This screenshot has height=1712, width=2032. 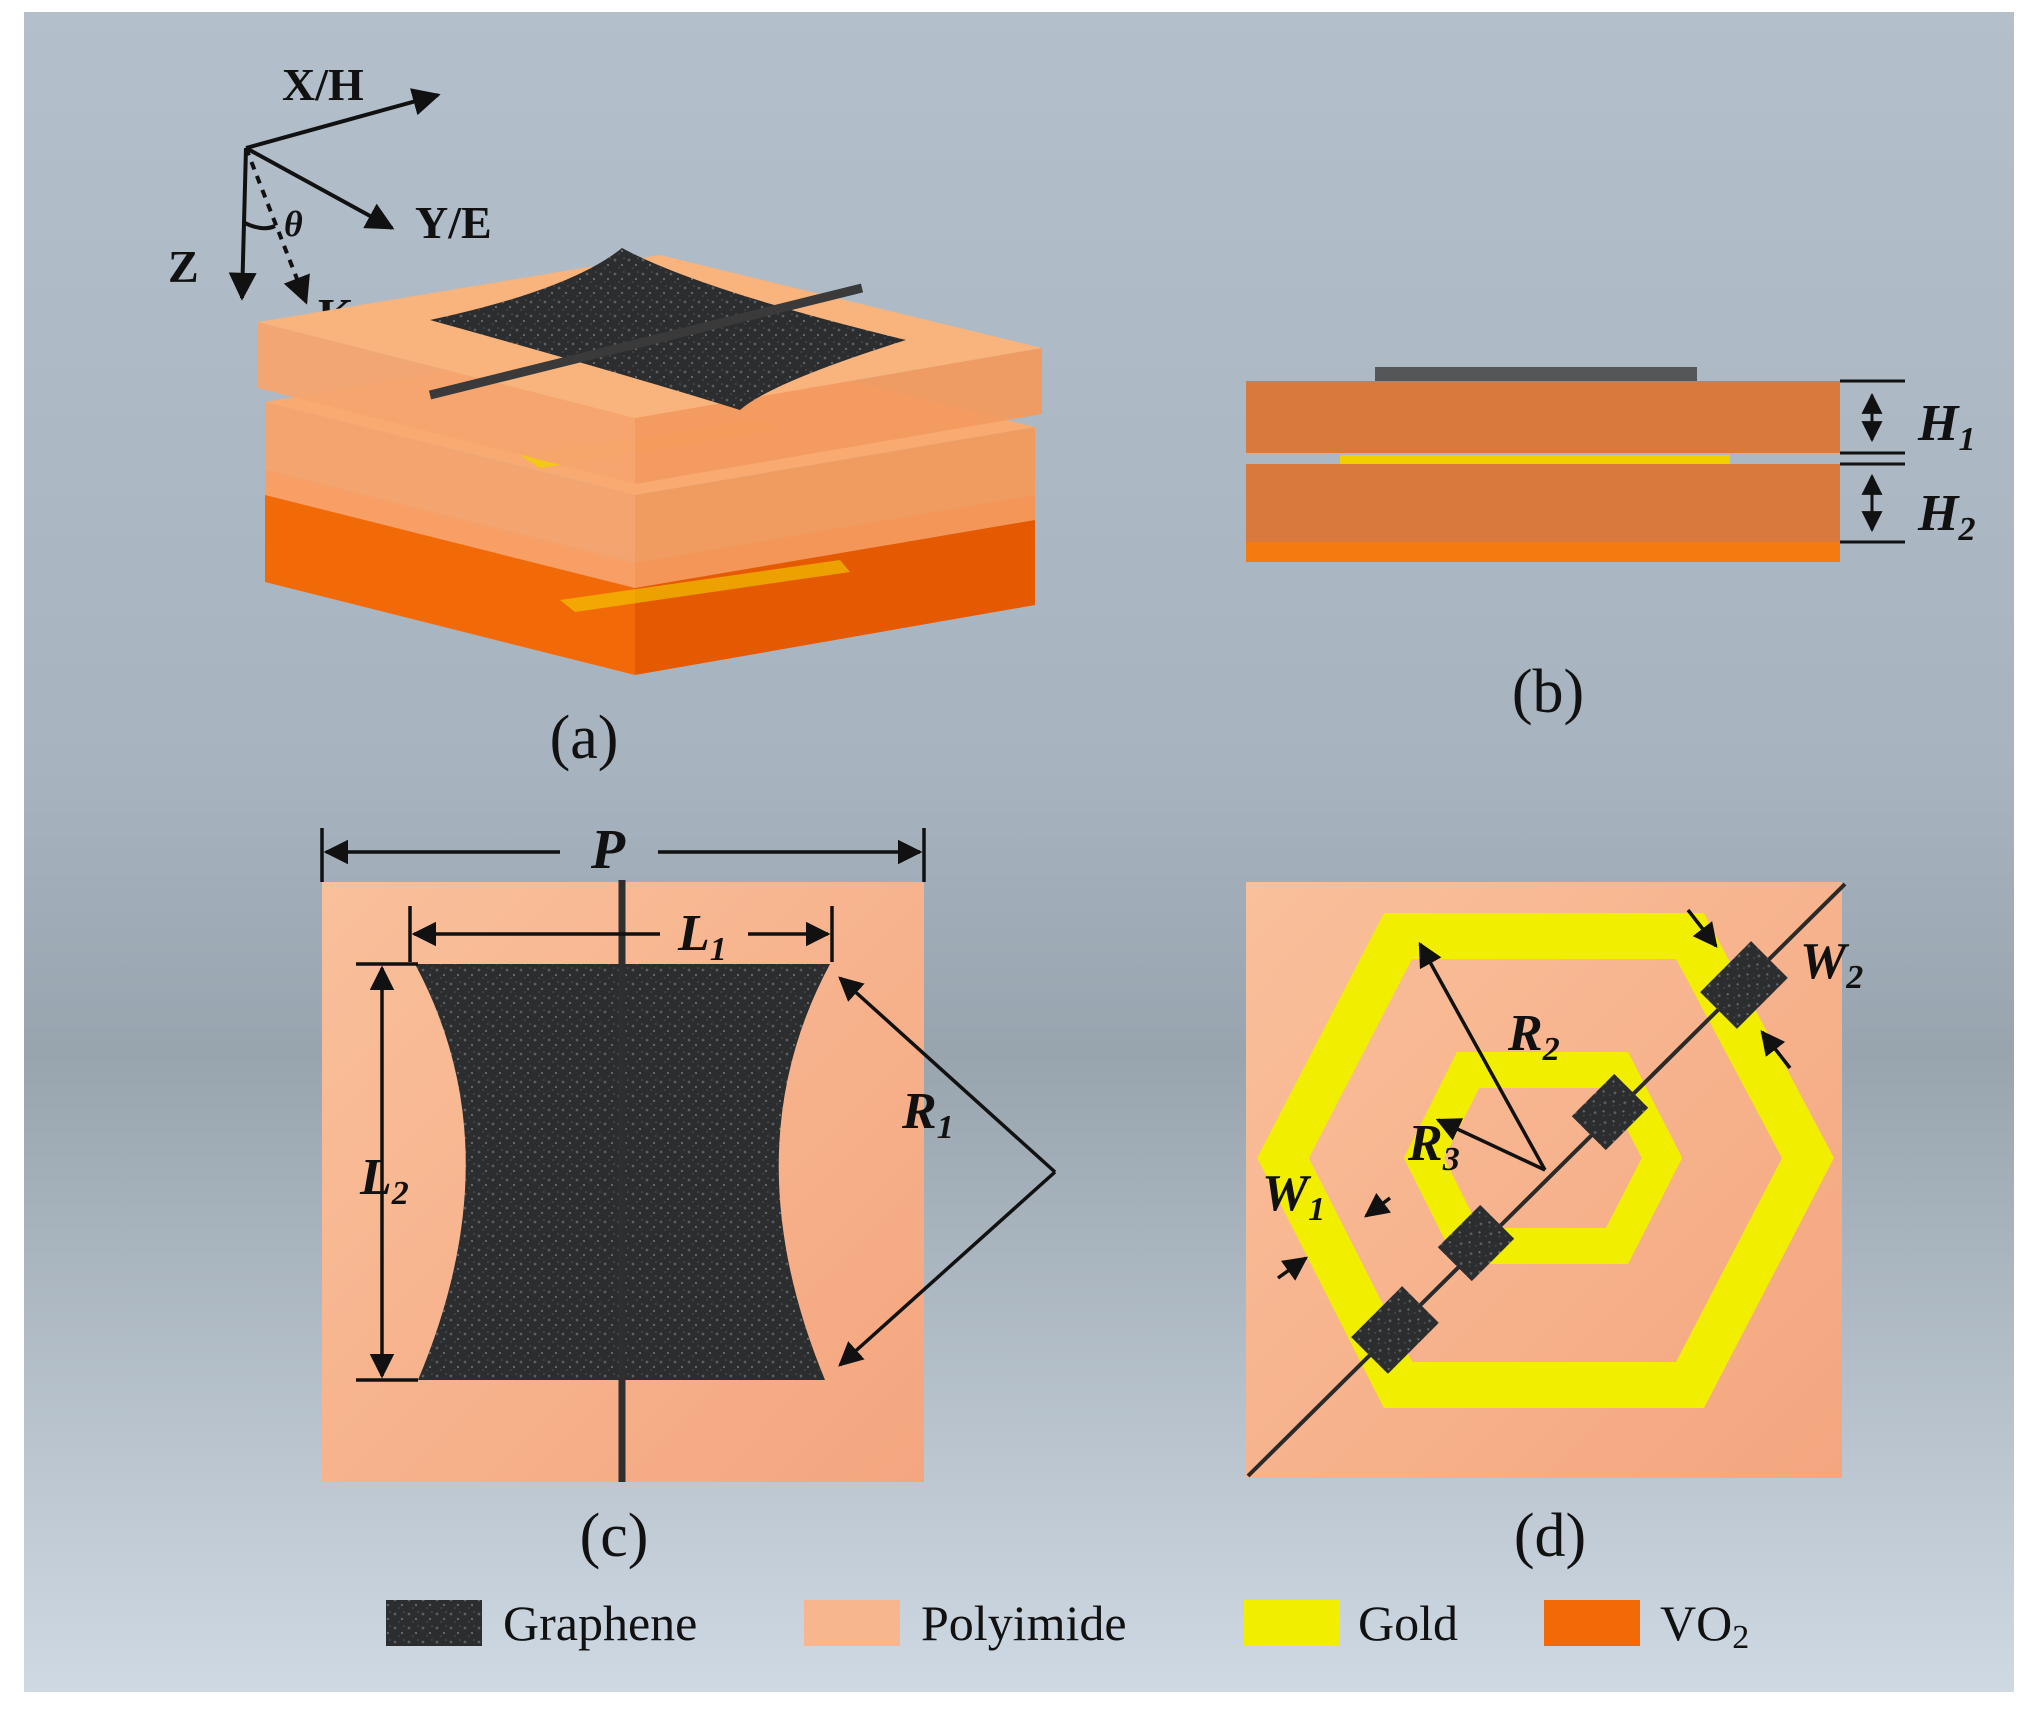 What do you see at coordinates (1550, 1536) in the screenshot?
I see `panel-d-caption: (d)` at bounding box center [1550, 1536].